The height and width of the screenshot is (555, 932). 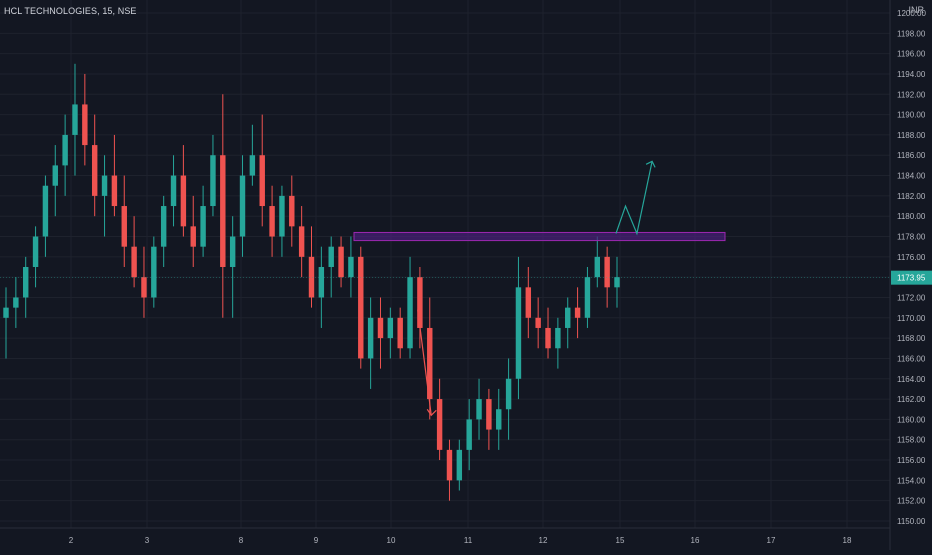 I want to click on last-price-badge, so click(x=911, y=277).